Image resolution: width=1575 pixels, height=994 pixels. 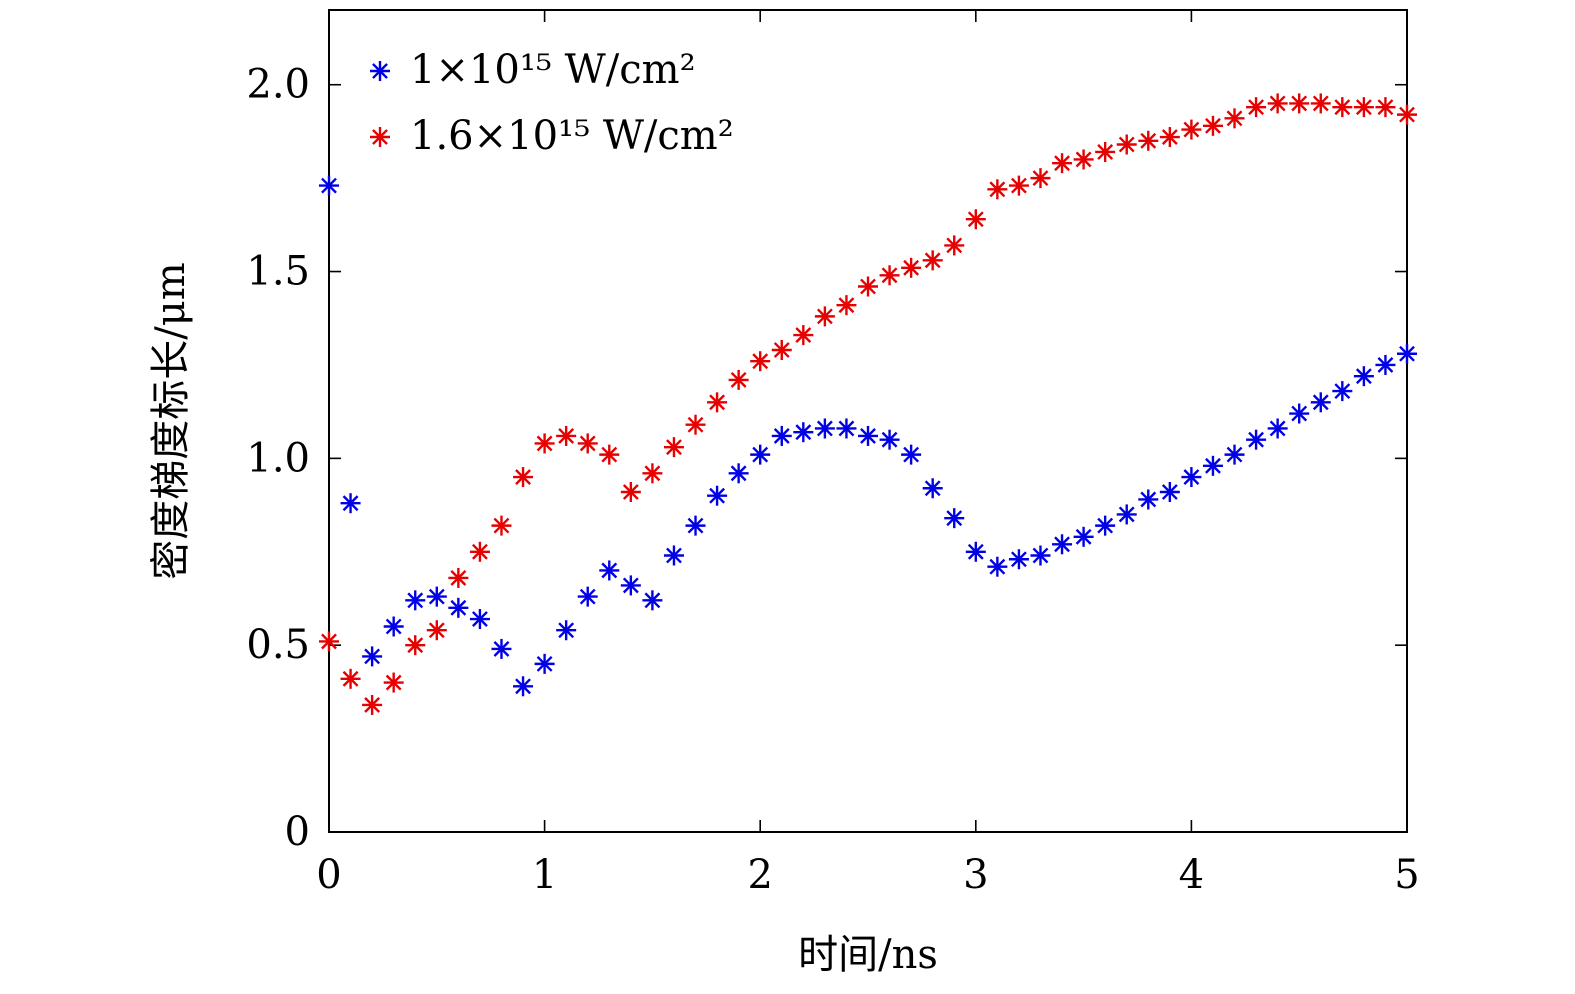 What do you see at coordinates (278, 272) in the screenshot?
I see `y-tick-label: 1.5` at bounding box center [278, 272].